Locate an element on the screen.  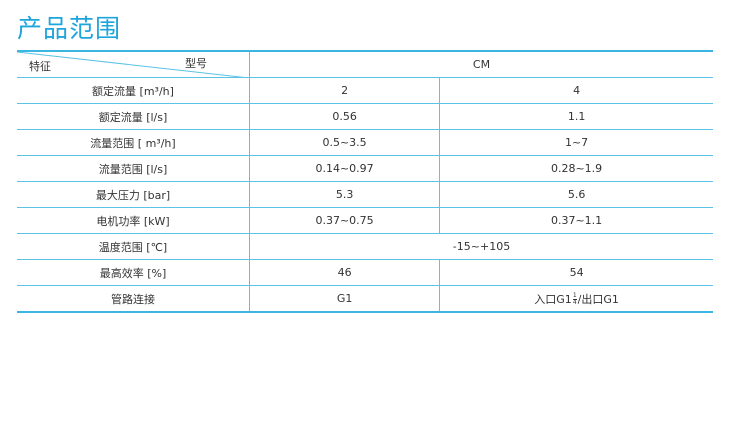
table-row: 额定流量 [m³/h] 2 4 is located at coordinates (365, 90).